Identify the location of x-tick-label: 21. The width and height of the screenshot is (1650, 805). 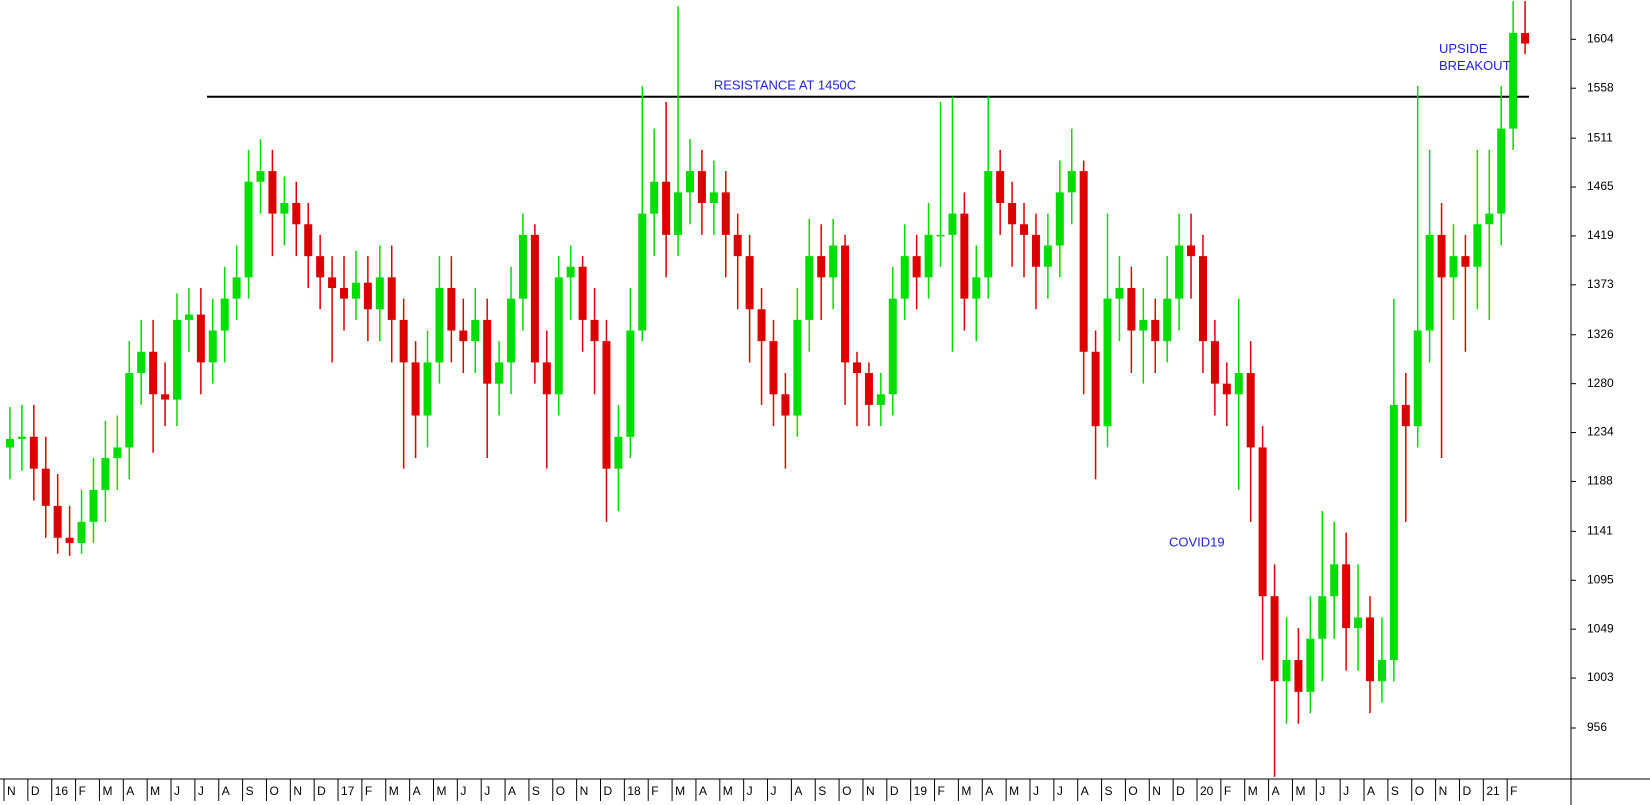
(1493, 791).